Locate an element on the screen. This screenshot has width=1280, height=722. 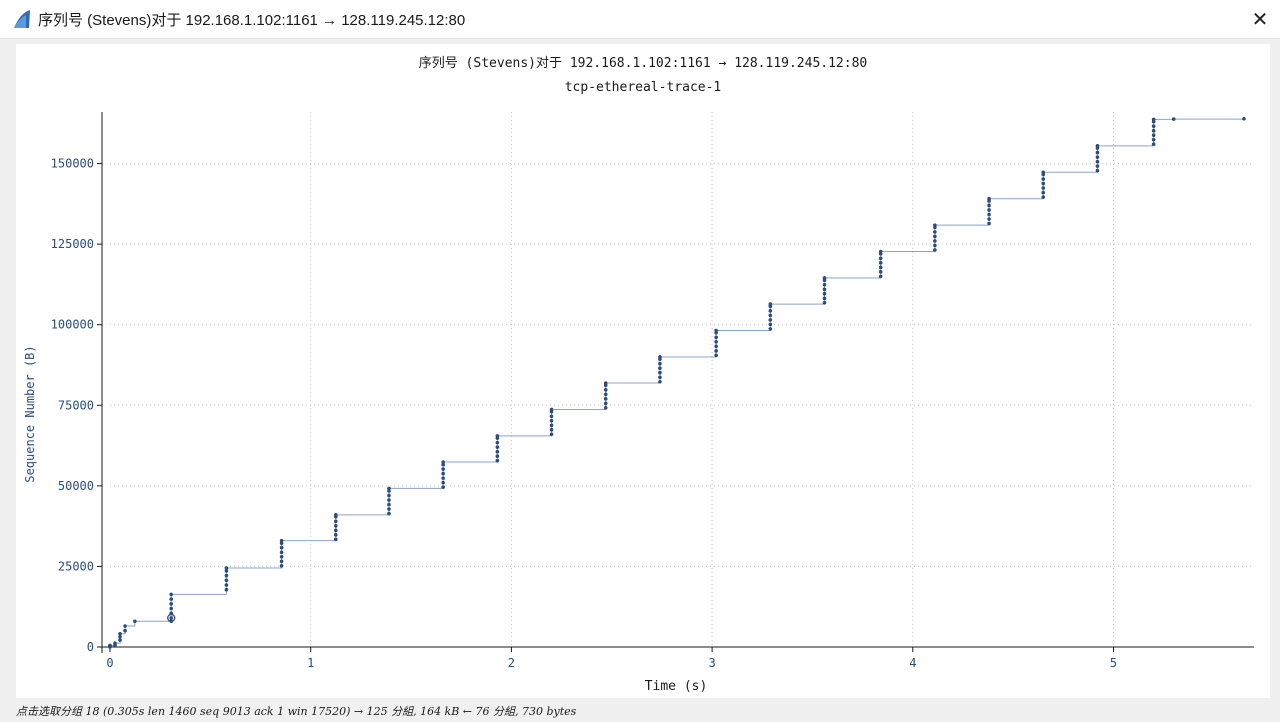
selected-point-marker is located at coordinates (171, 618).